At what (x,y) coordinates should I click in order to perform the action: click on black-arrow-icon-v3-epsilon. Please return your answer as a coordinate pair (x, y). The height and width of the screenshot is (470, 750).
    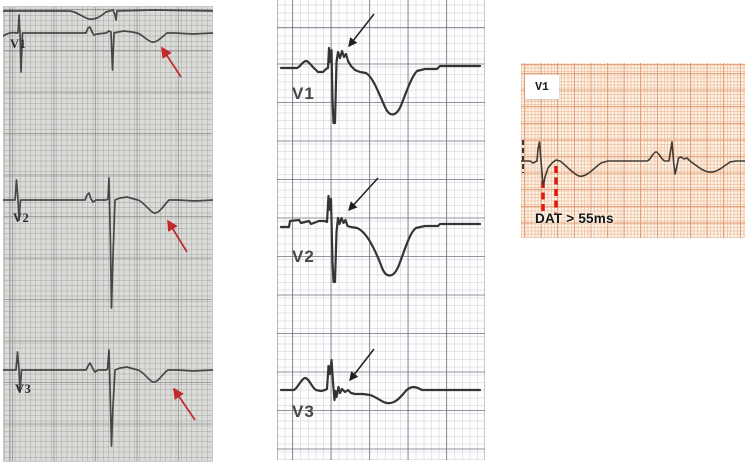
    Looking at the image, I should click on (362, 365).